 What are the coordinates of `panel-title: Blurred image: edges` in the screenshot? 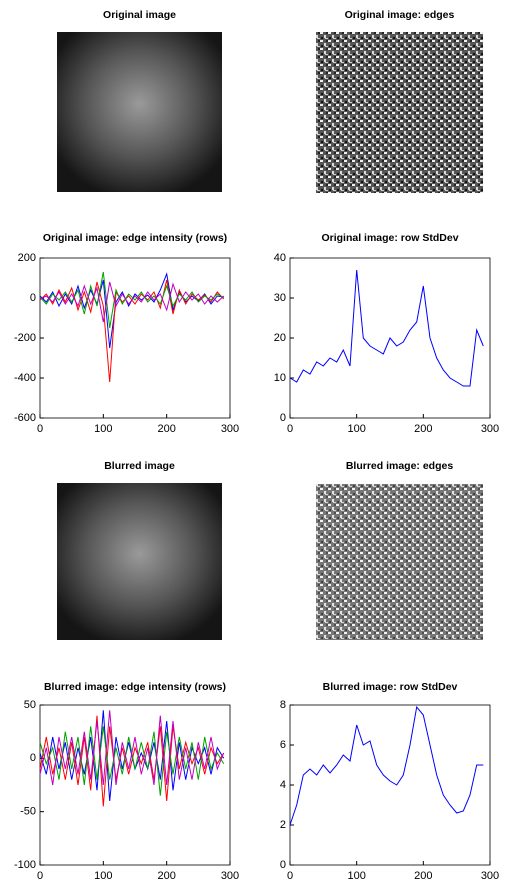 It's located at (400, 466).